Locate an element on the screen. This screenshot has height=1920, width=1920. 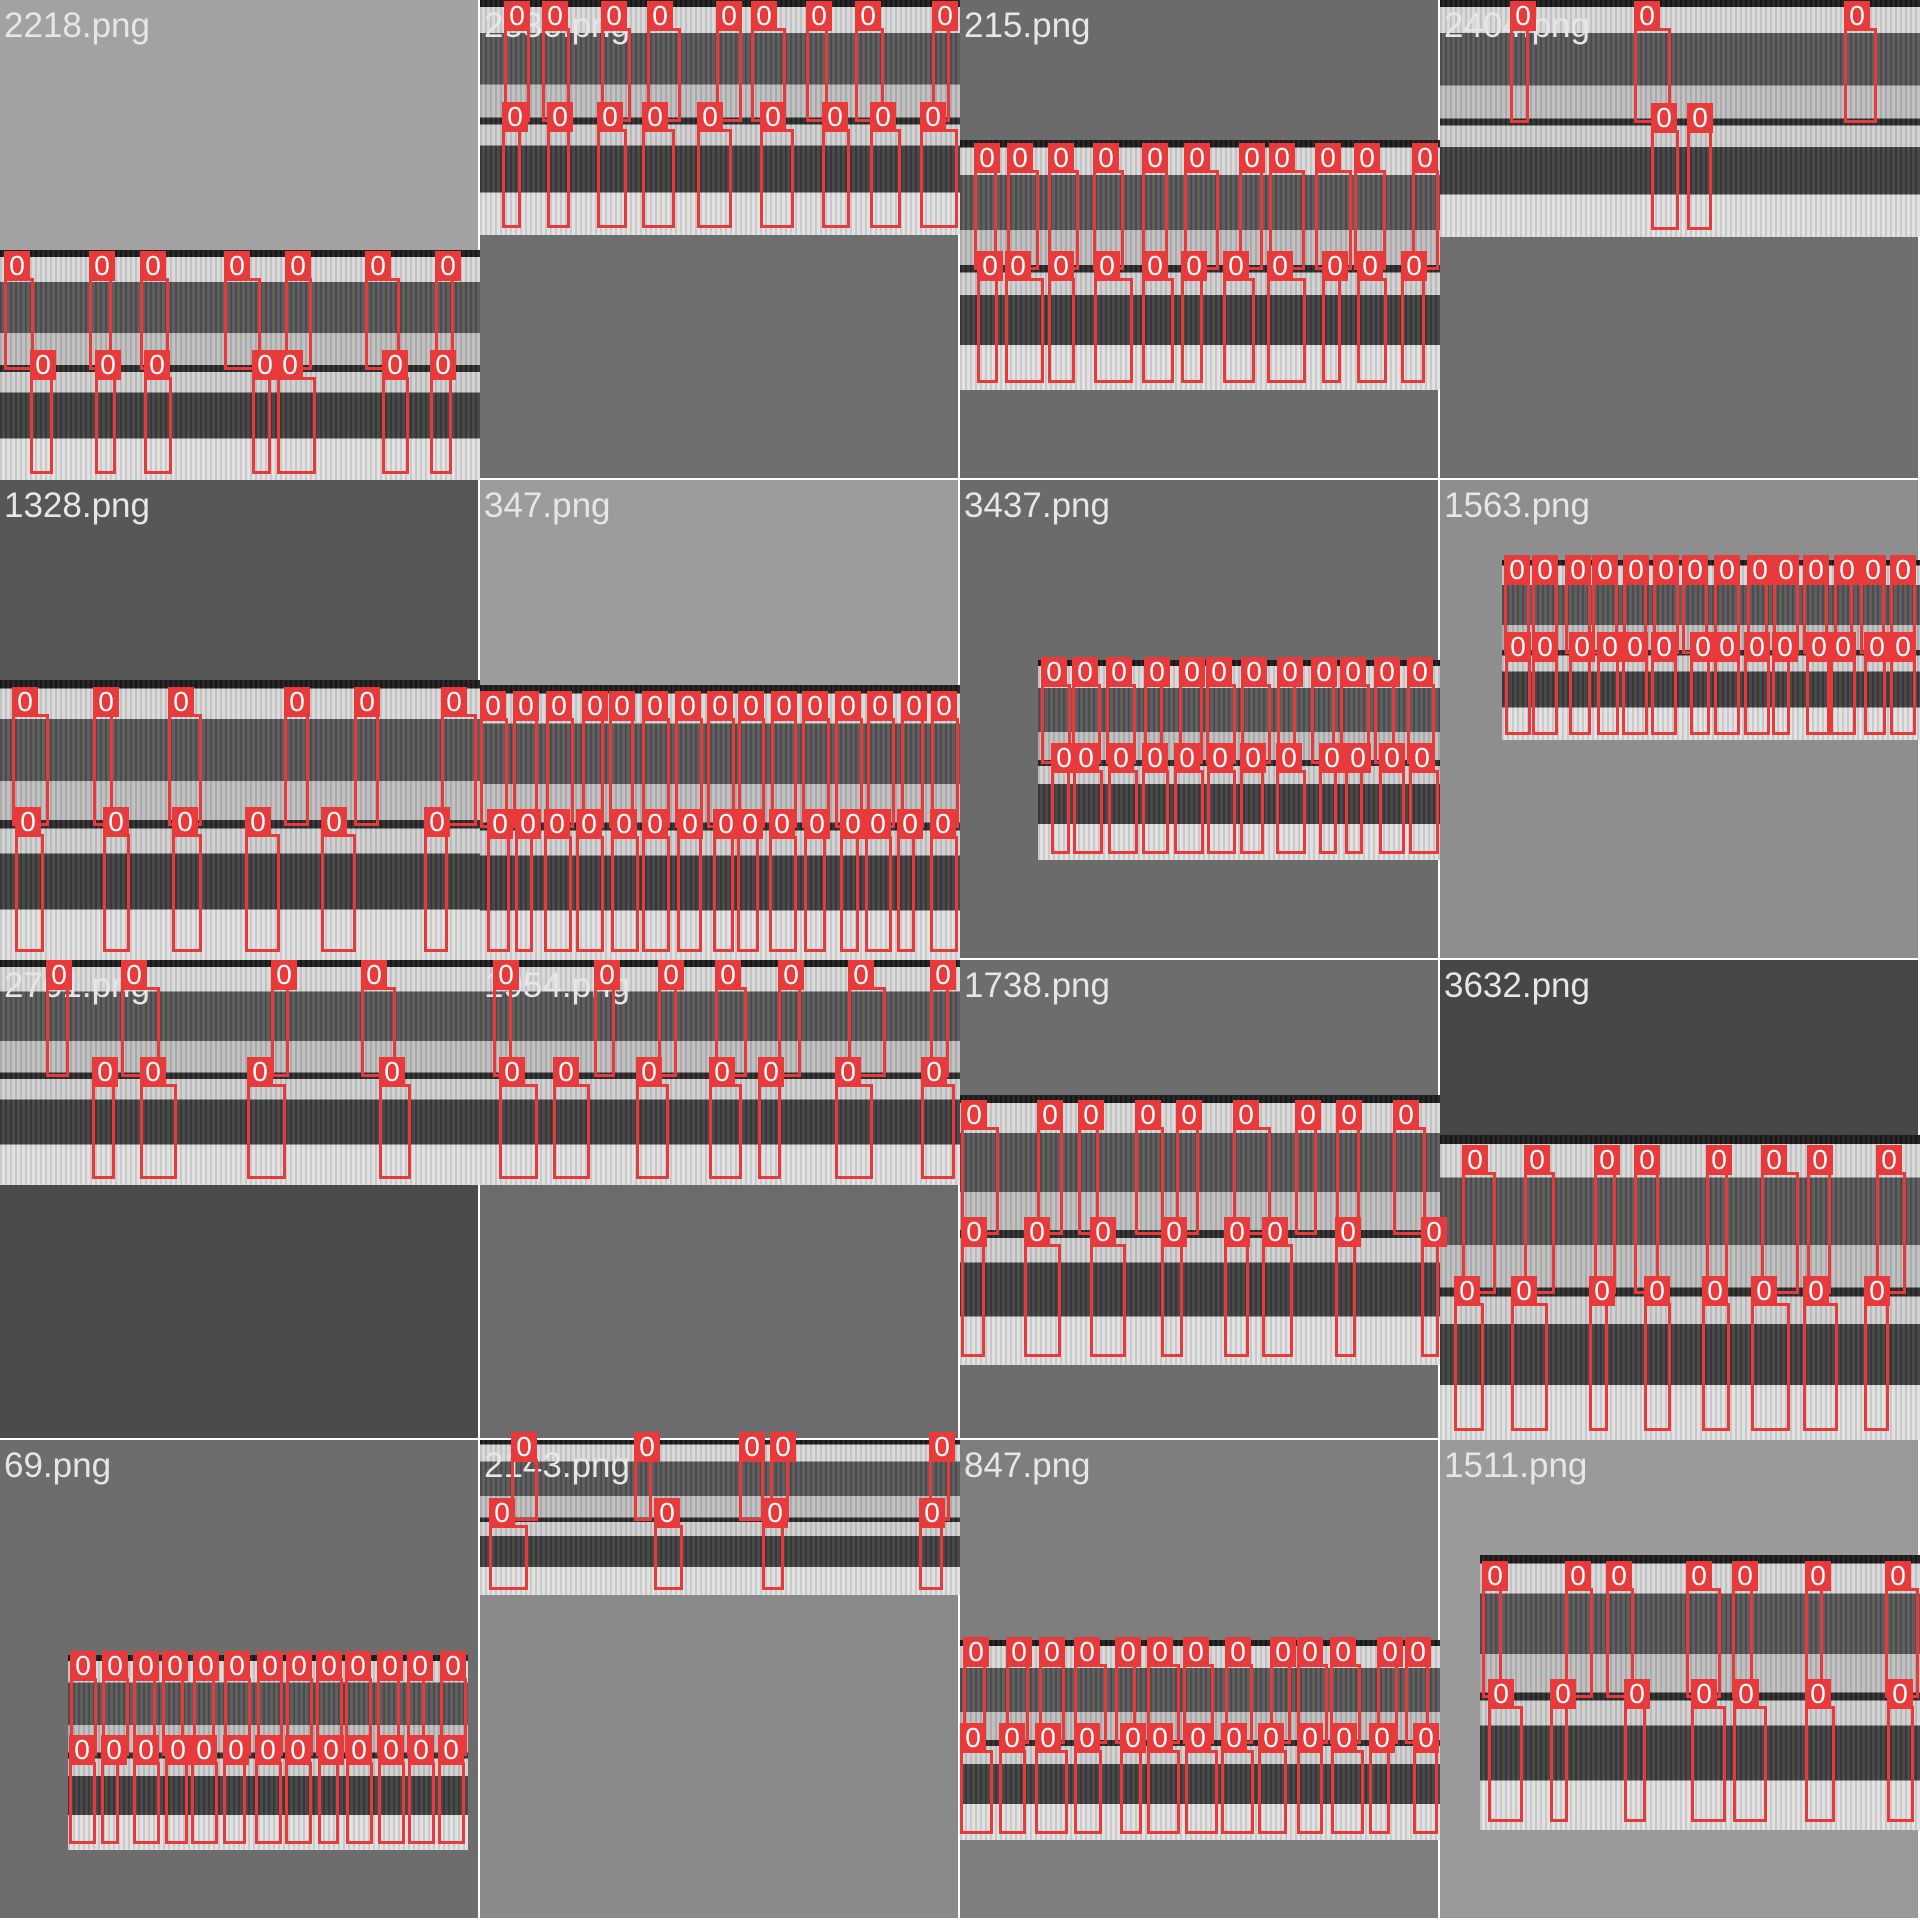
mosaic-tile: 3632.png 0 0 0 0 0 0 0 0 0 0 0 0 0 0 0 0 is located at coordinates (1680, 1200).